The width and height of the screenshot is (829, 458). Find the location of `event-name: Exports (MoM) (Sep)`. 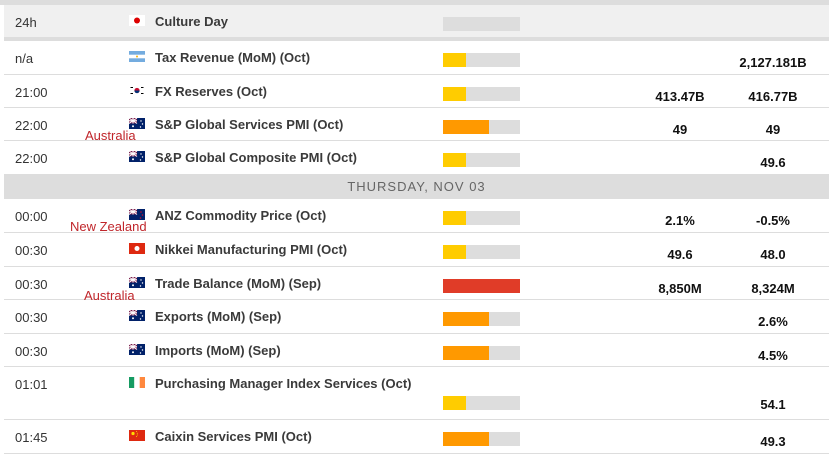

event-name: Exports (MoM) (Sep) is located at coordinates (218, 316).